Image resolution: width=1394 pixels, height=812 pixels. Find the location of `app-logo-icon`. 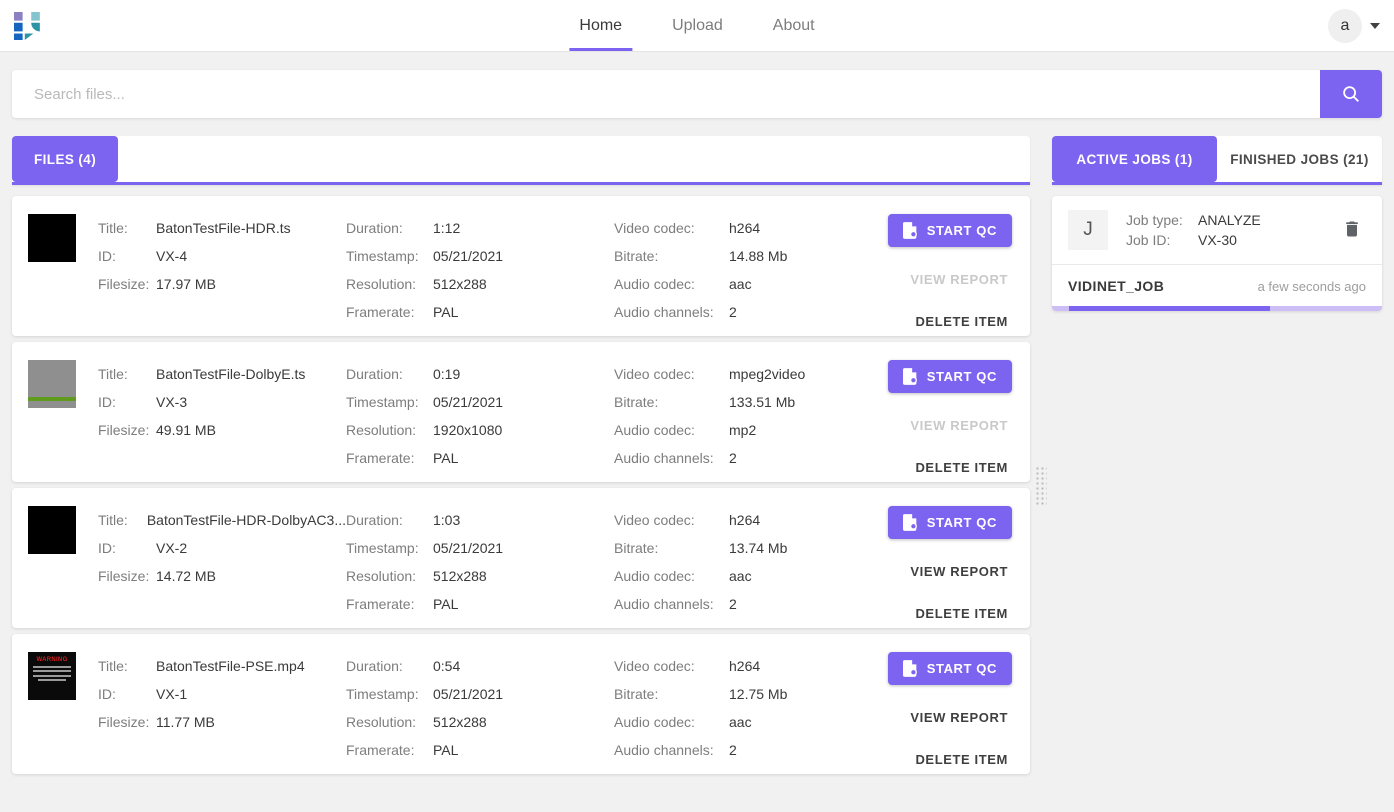

app-logo-icon is located at coordinates (28, 25).